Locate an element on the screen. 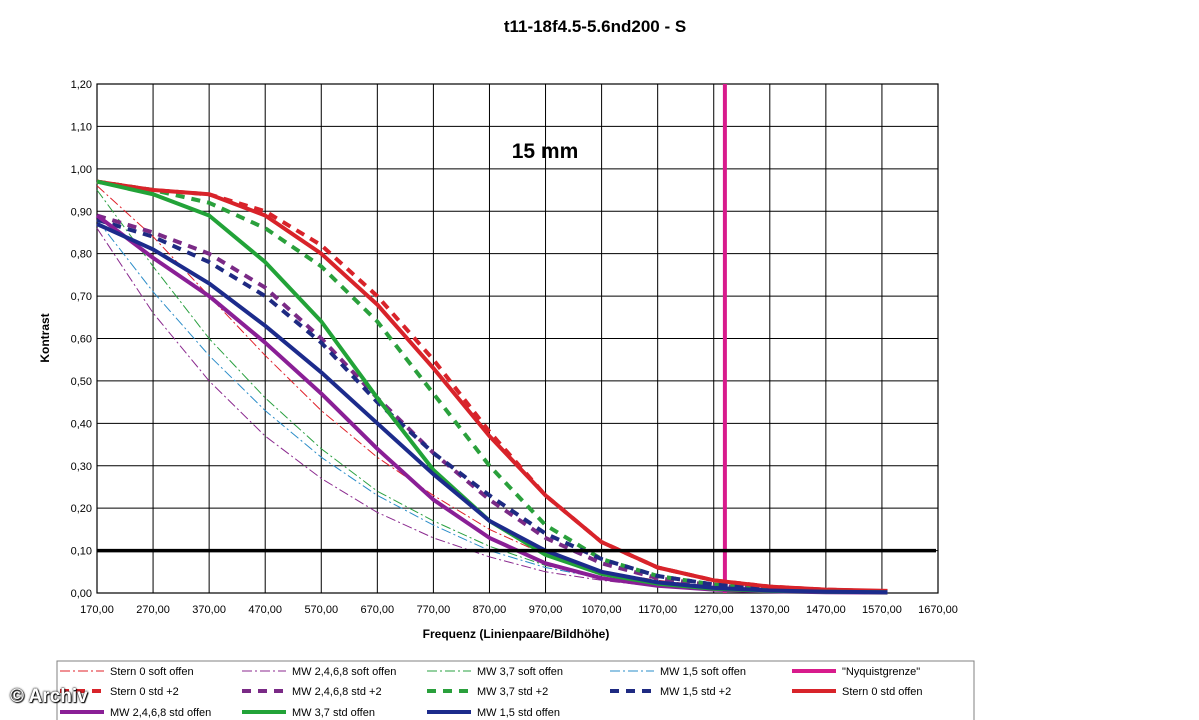 This screenshot has height=720, width=1199. y-tick-label: 0,60 is located at coordinates (81, 340).